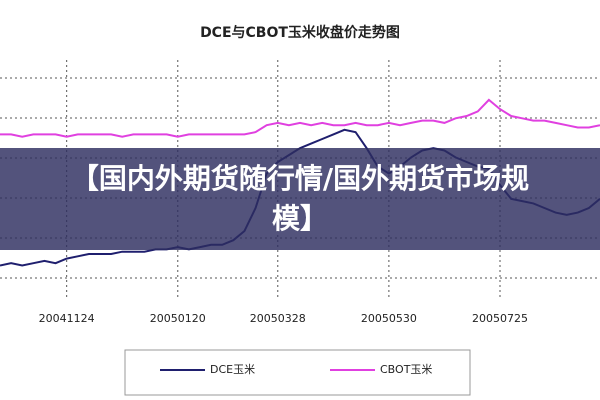 The image size is (600, 400). Describe the element at coordinates (67, 318) in the screenshot. I see `x-tick-label: 20041124` at that location.